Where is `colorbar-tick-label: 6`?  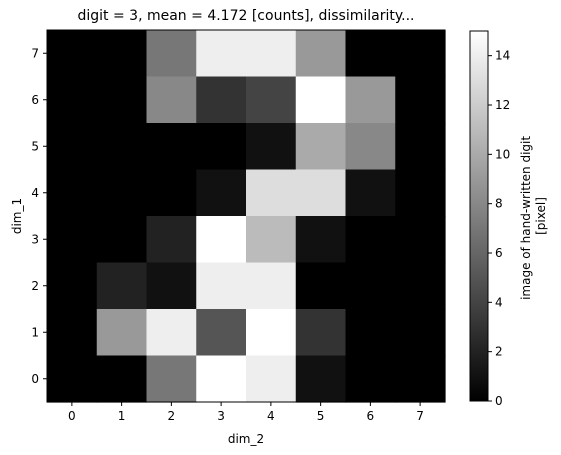 colorbar-tick-label: 6 is located at coordinates (499, 253).